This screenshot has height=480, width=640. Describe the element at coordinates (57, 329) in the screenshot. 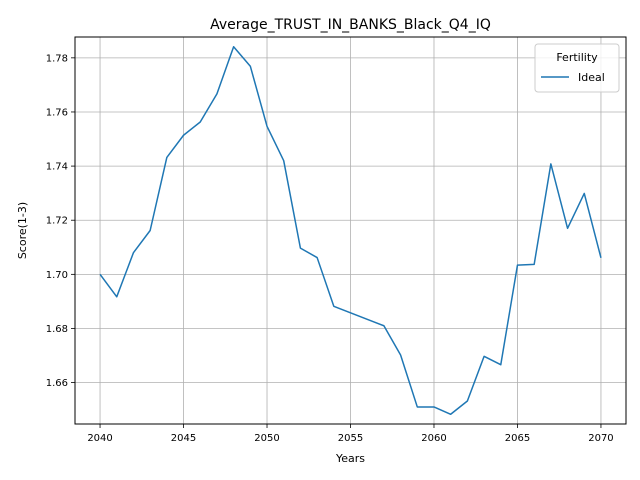

I see `y-tick-label: 1.68` at that location.